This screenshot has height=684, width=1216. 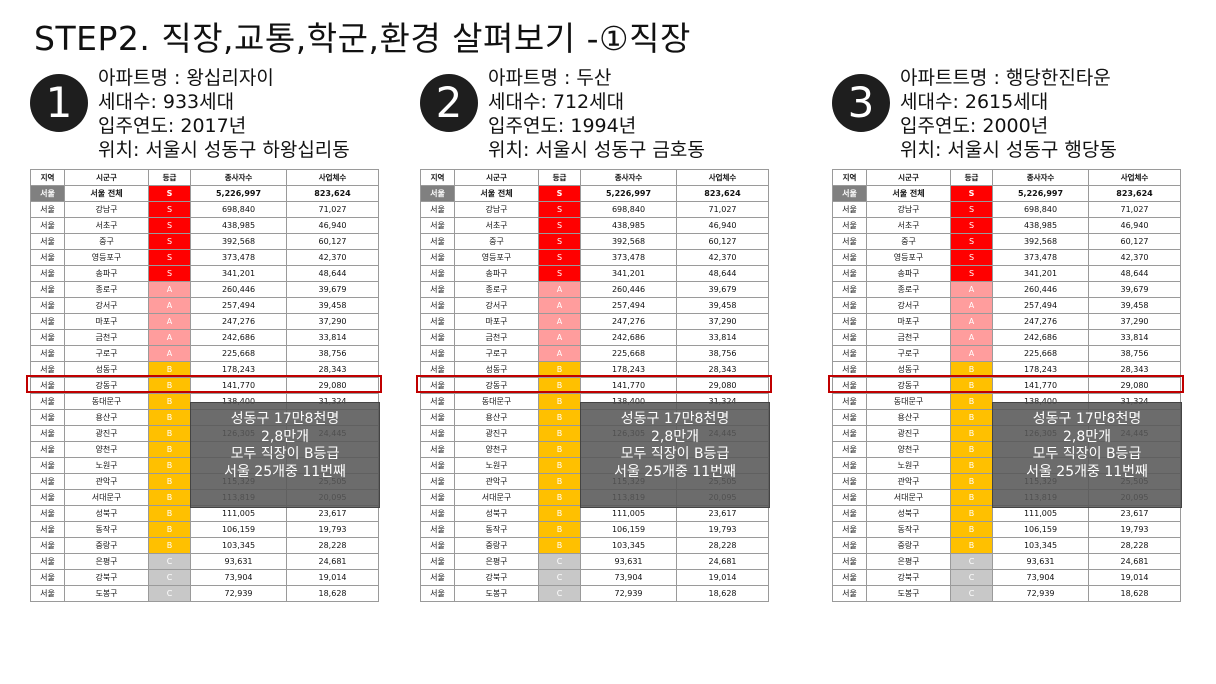 What do you see at coordinates (594, 384) in the screenshot?
I see `highlight-row-box` at bounding box center [594, 384].